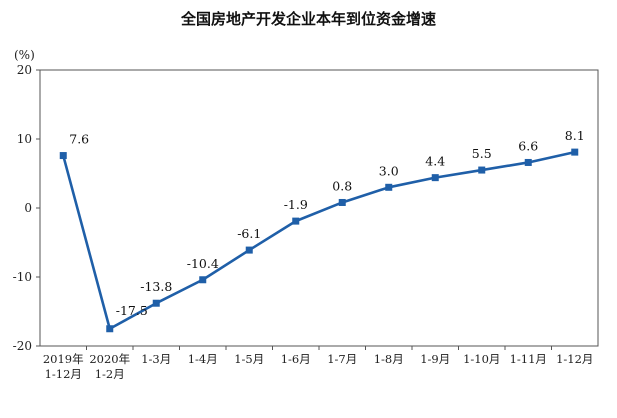 The width and height of the screenshot is (617, 418). What do you see at coordinates (249, 233) in the screenshot?
I see `data-label: -6.1` at bounding box center [249, 233].